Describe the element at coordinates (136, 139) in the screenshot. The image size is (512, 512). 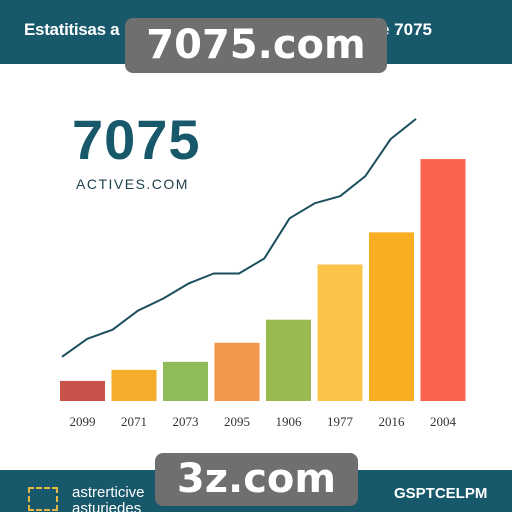
I see `brand-number: 7075` at that location.